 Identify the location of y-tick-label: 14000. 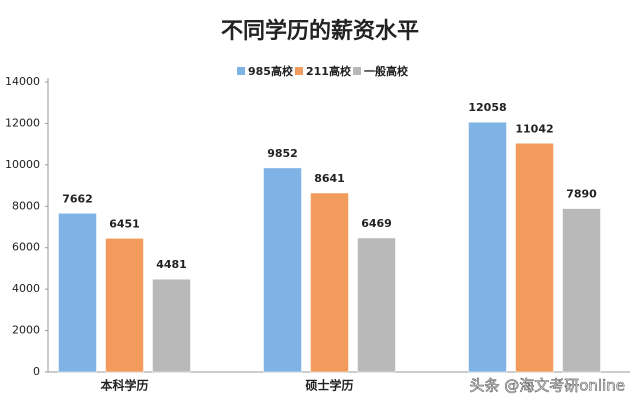
(22, 81).